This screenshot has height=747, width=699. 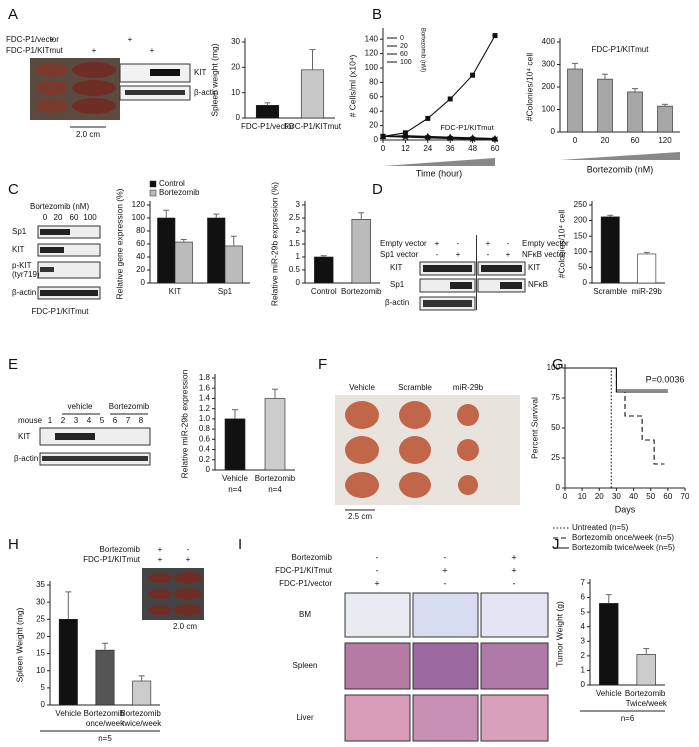 What do you see at coordinates (559, 634) in the screenshot?
I see `y-axis-label: Tumor Weight (g)` at bounding box center [559, 634].